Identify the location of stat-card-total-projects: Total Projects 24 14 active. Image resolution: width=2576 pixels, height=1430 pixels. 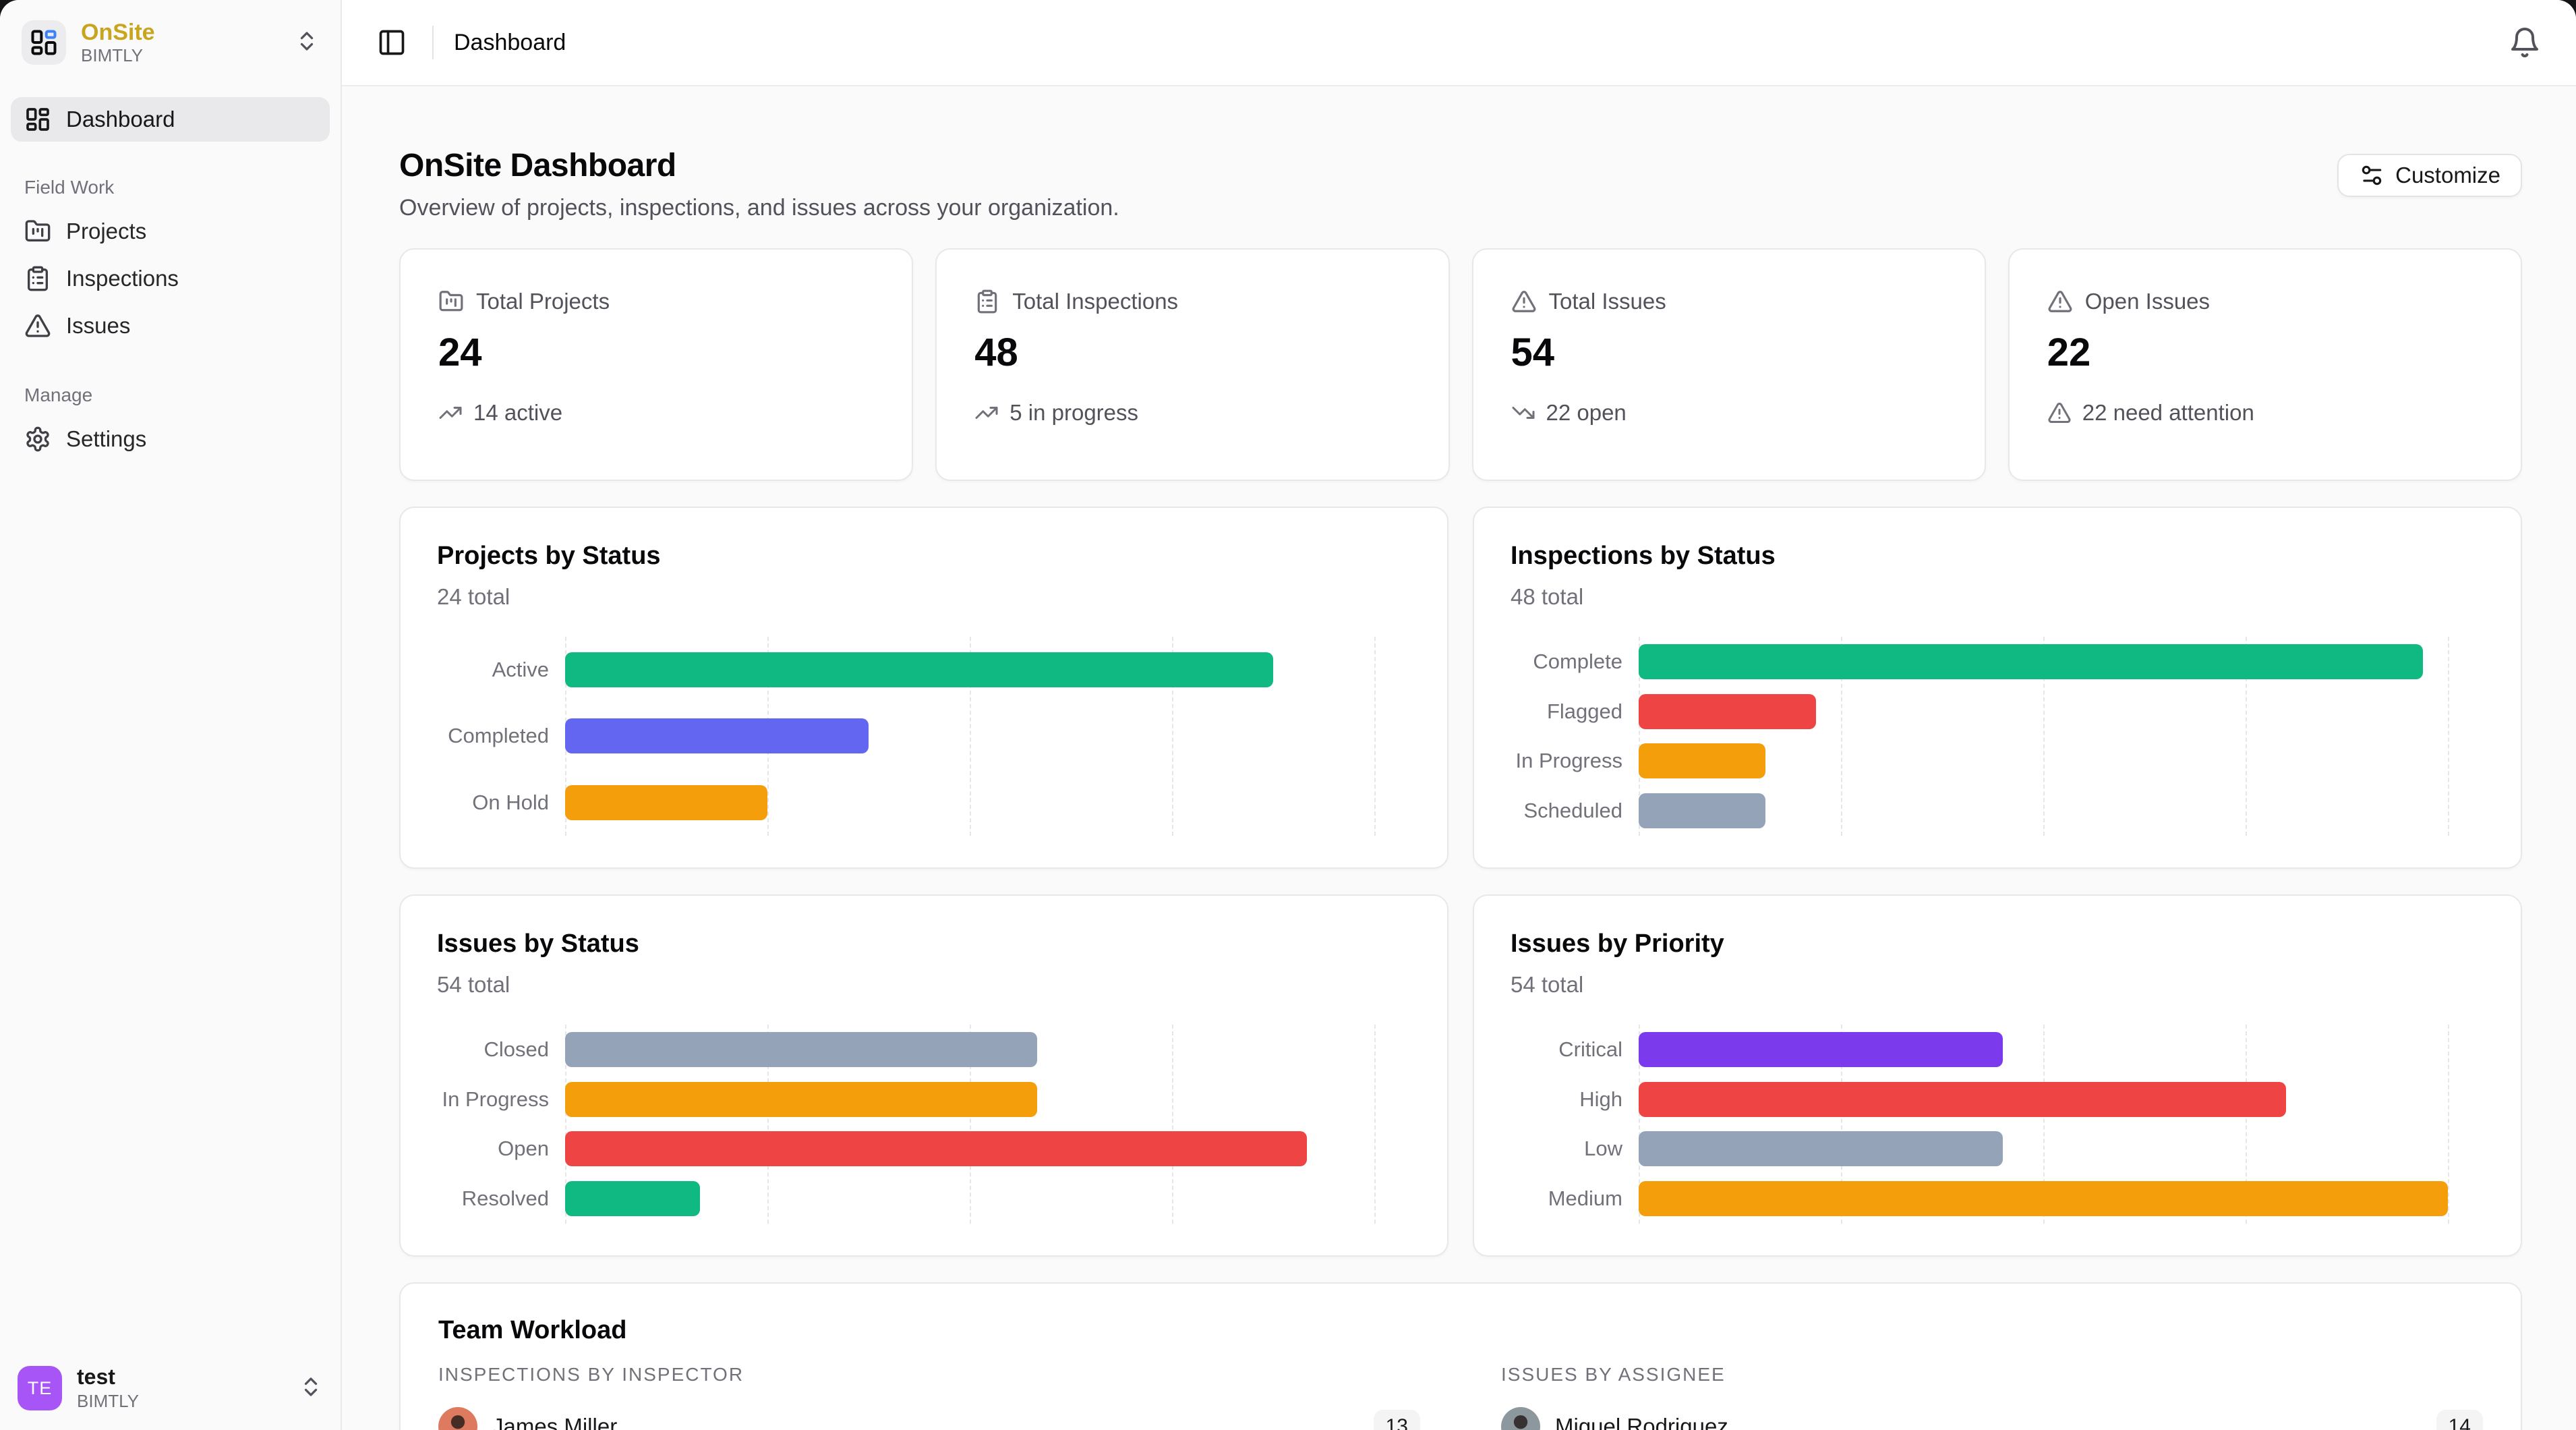
(657, 364).